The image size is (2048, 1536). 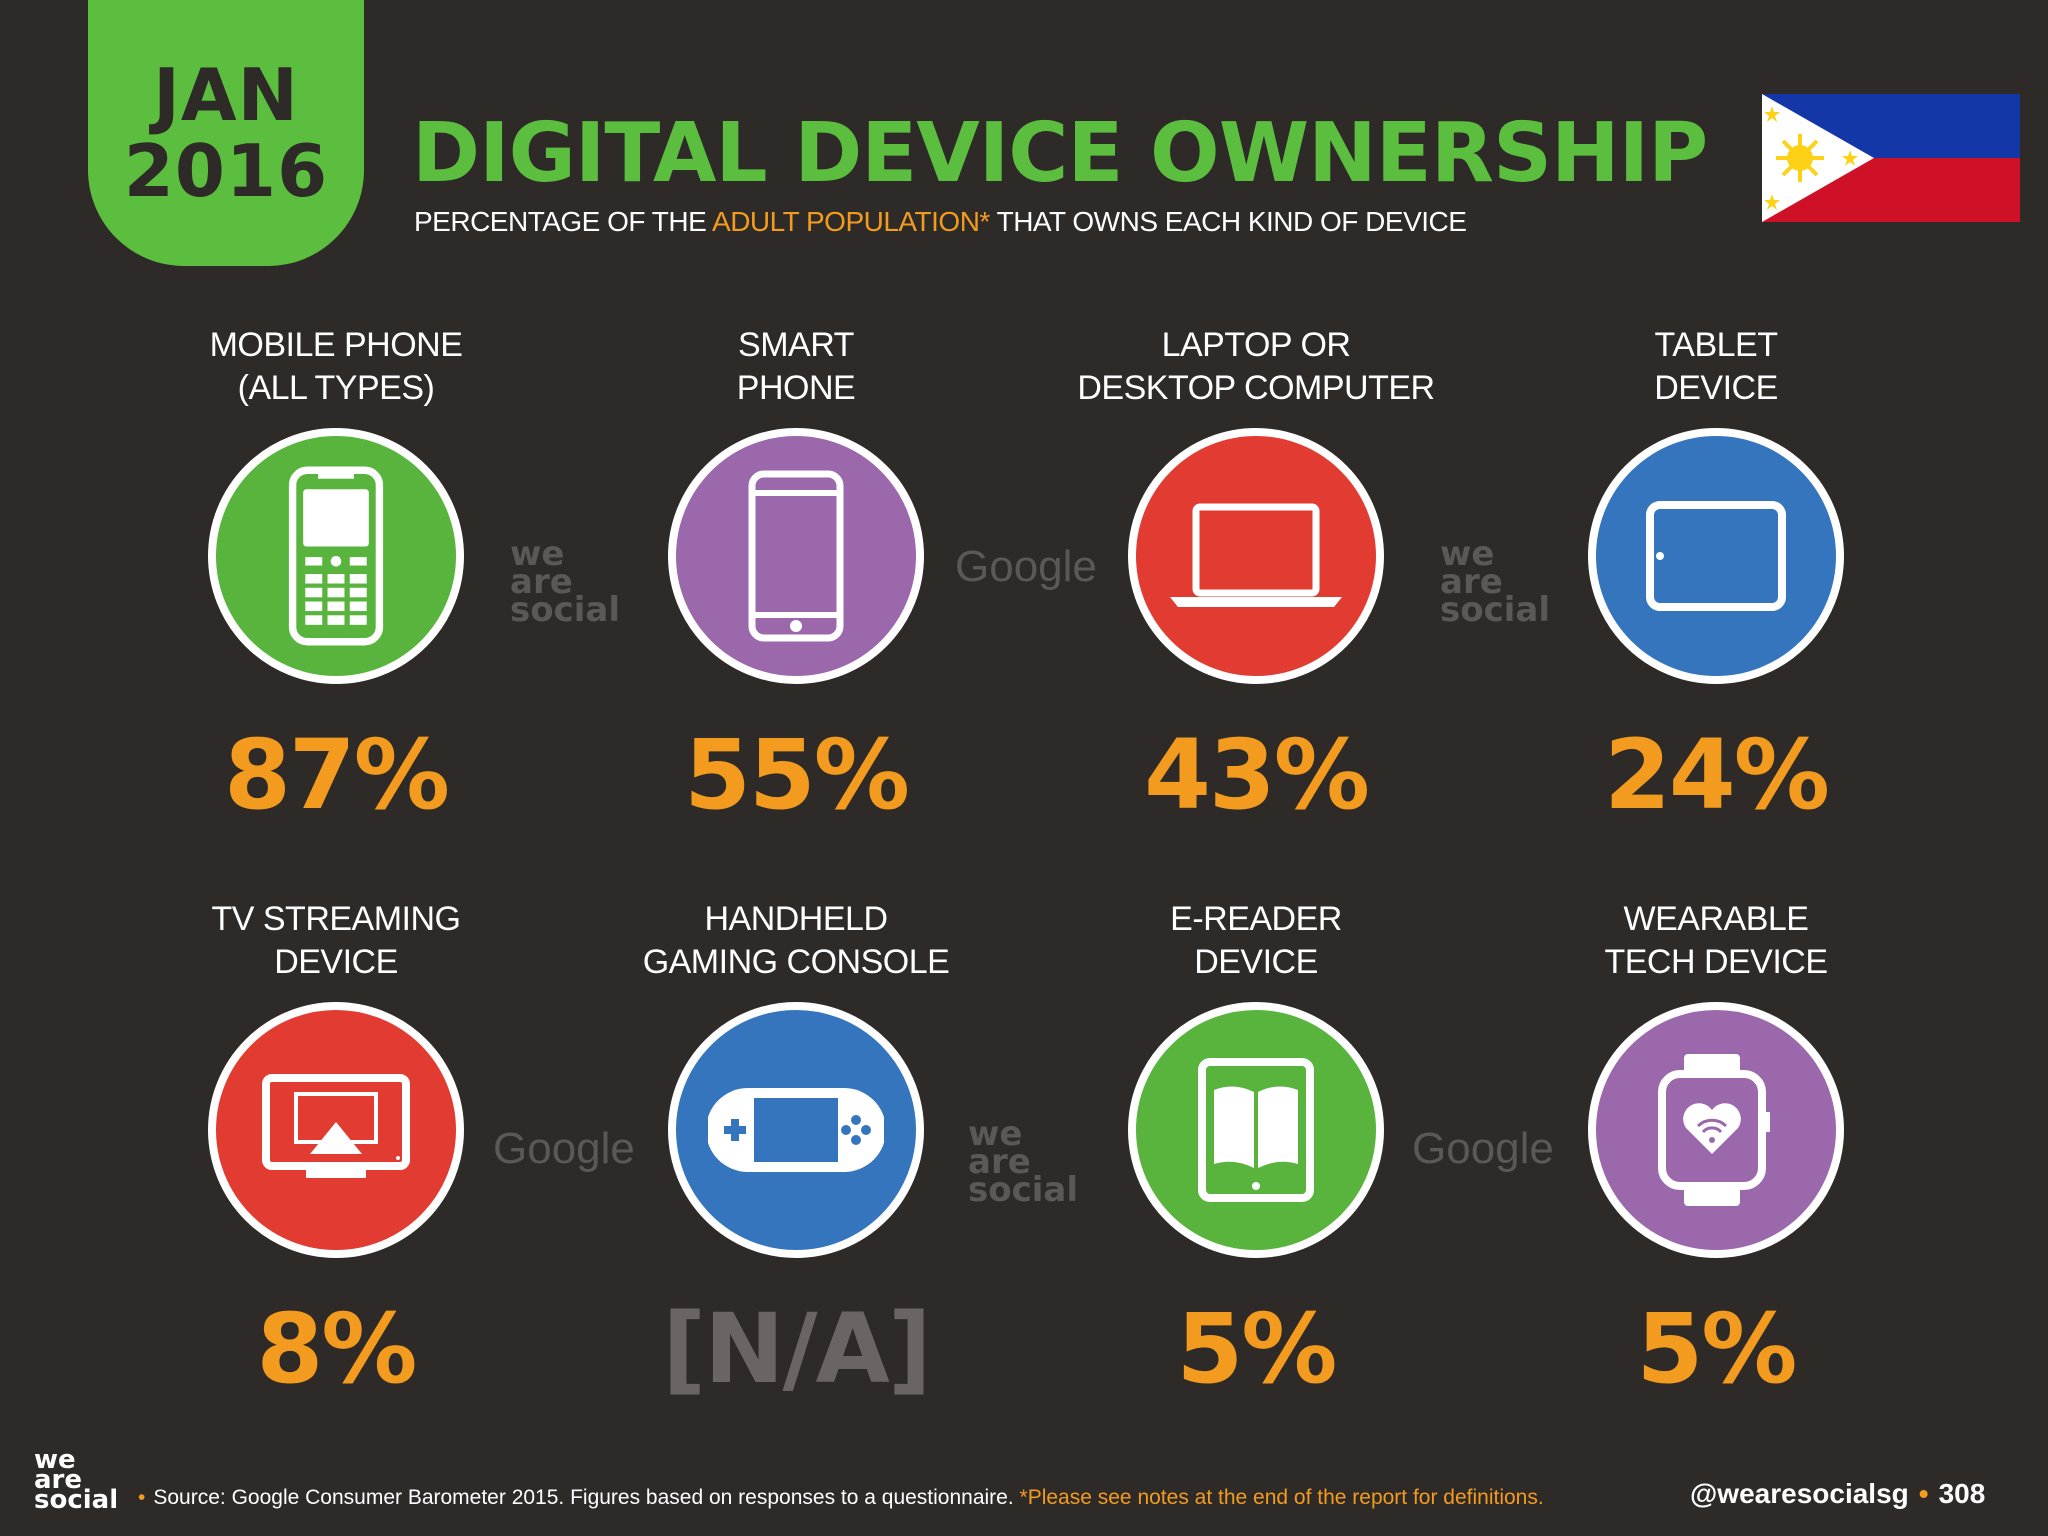 What do you see at coordinates (797, 775) in the screenshot?
I see `device-value: 55%` at bounding box center [797, 775].